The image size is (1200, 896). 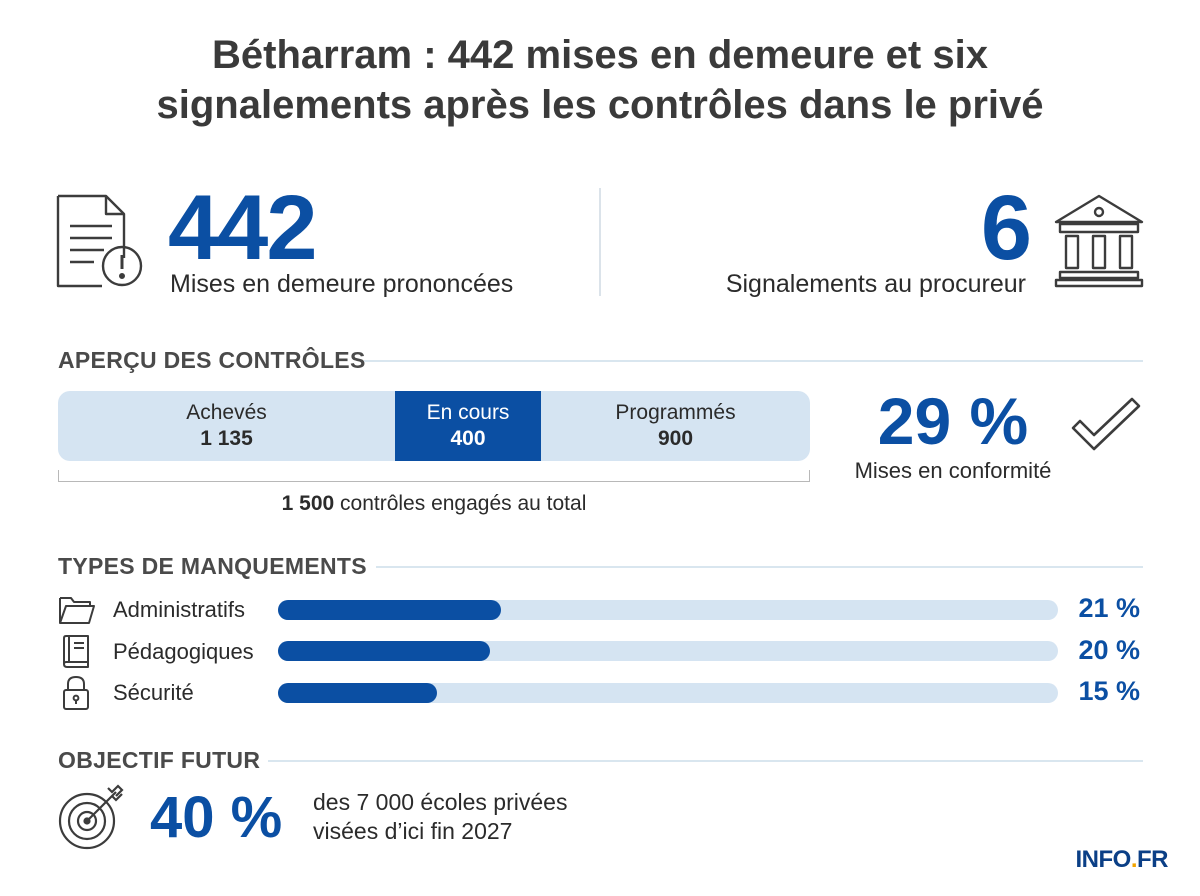 What do you see at coordinates (675, 438) in the screenshot?
I see `segment-programmes-value: 900` at bounding box center [675, 438].